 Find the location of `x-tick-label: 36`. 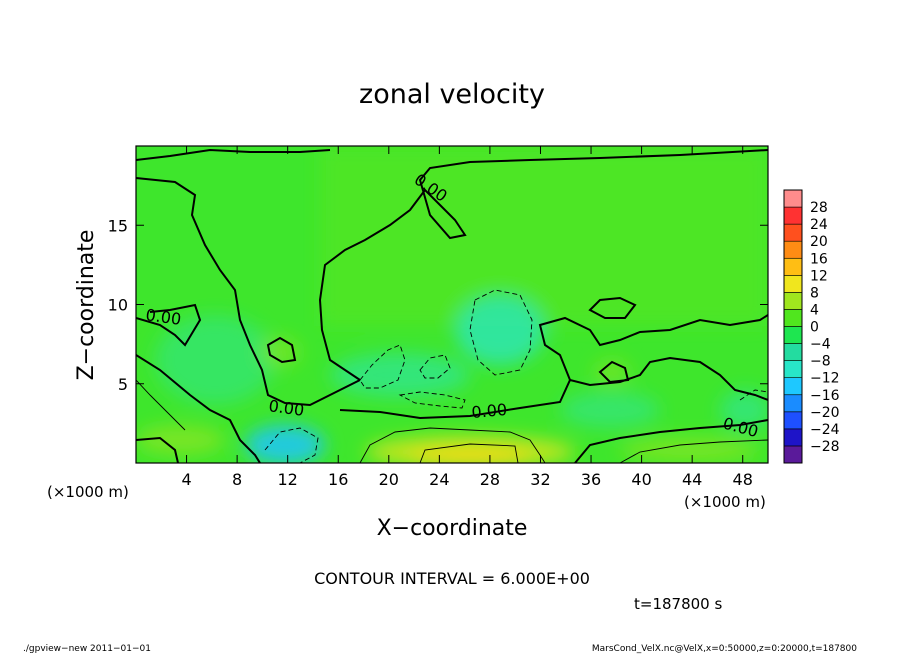

x-tick-label: 36 is located at coordinates (591, 479).